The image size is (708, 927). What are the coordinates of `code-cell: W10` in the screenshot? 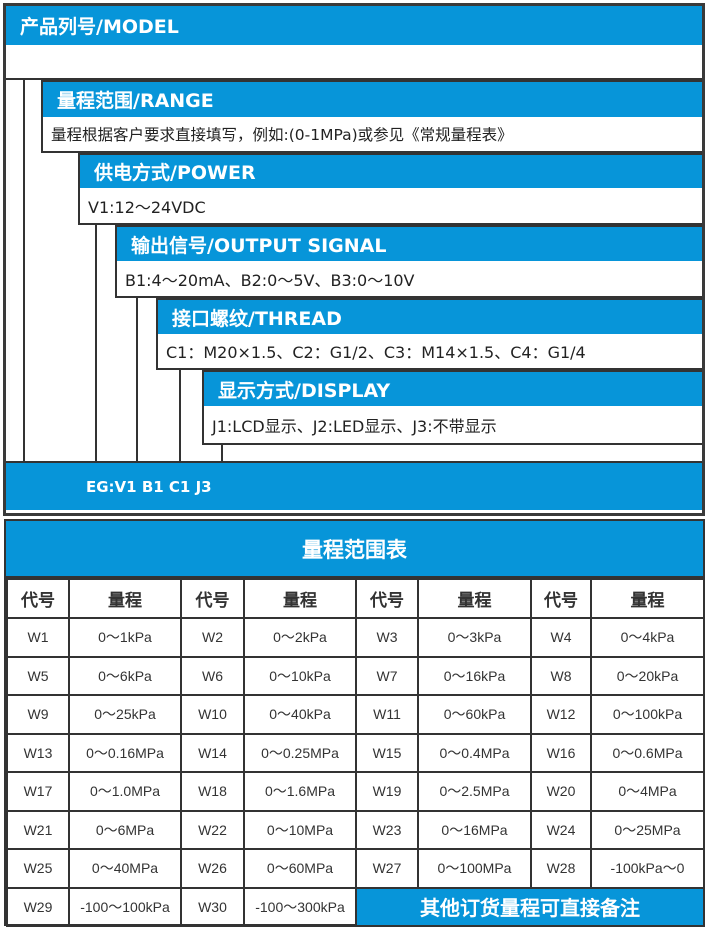 It's located at (212, 714).